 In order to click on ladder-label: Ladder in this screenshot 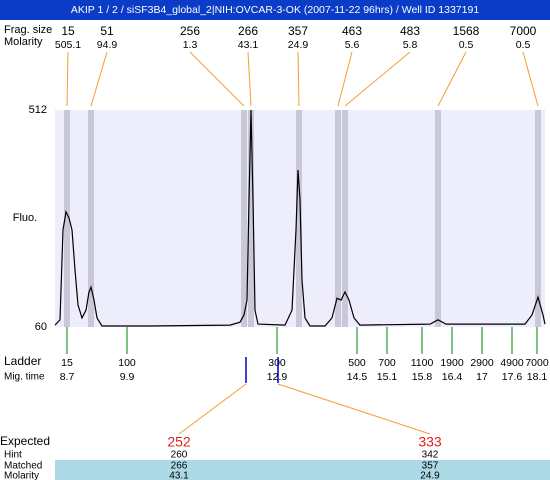, I will do `click(22, 361)`.